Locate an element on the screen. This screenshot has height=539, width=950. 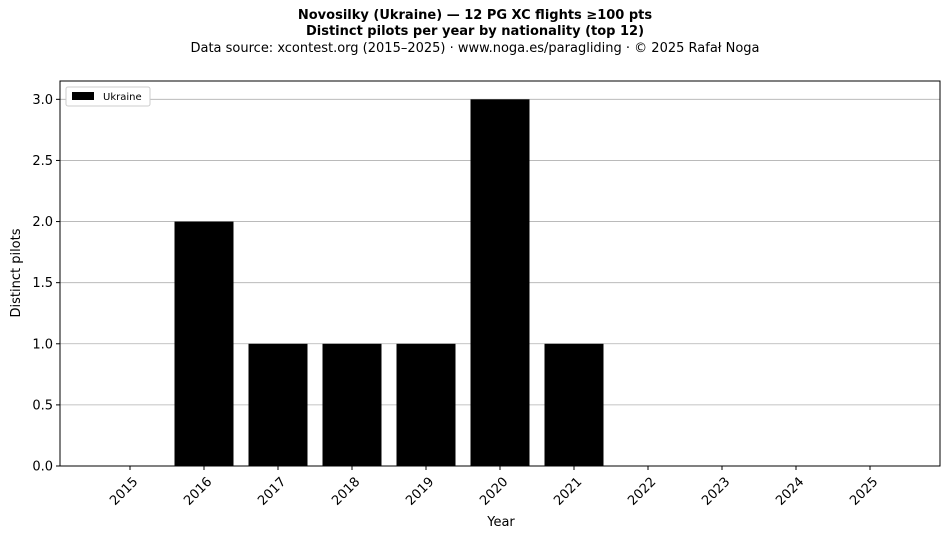
legend: Ukraine is located at coordinates (108, 96).